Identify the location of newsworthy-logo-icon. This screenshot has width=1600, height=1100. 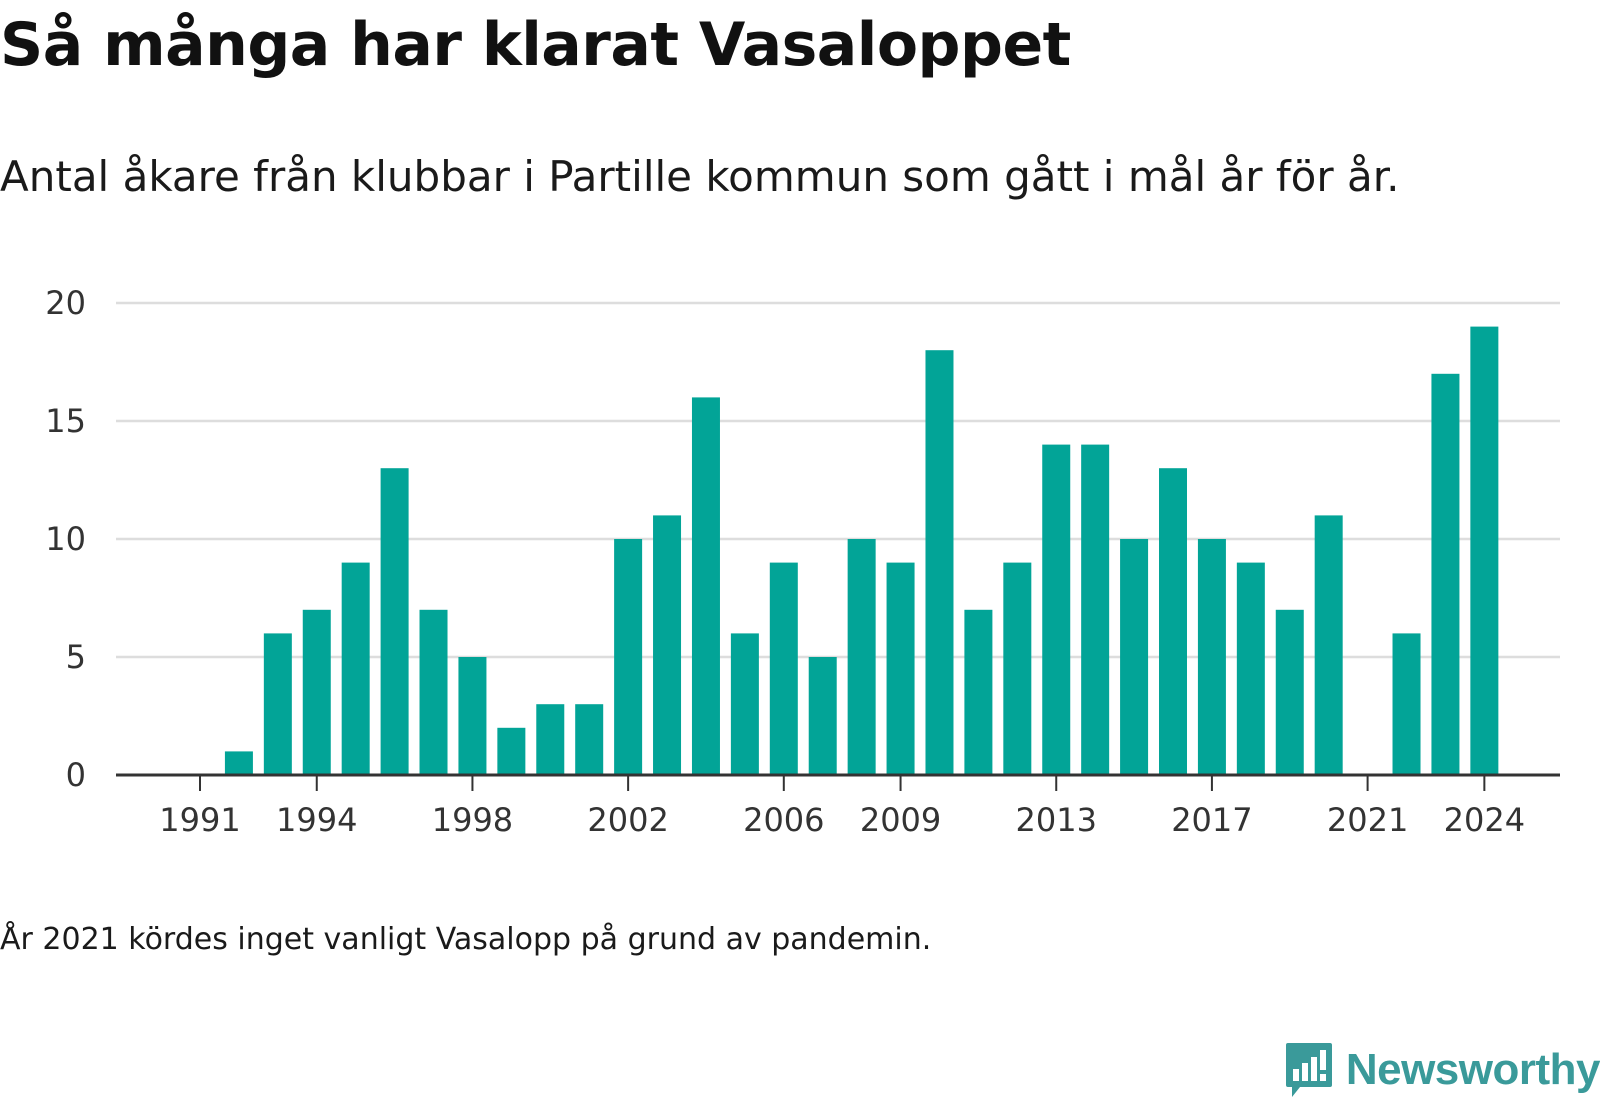
(1308, 1070).